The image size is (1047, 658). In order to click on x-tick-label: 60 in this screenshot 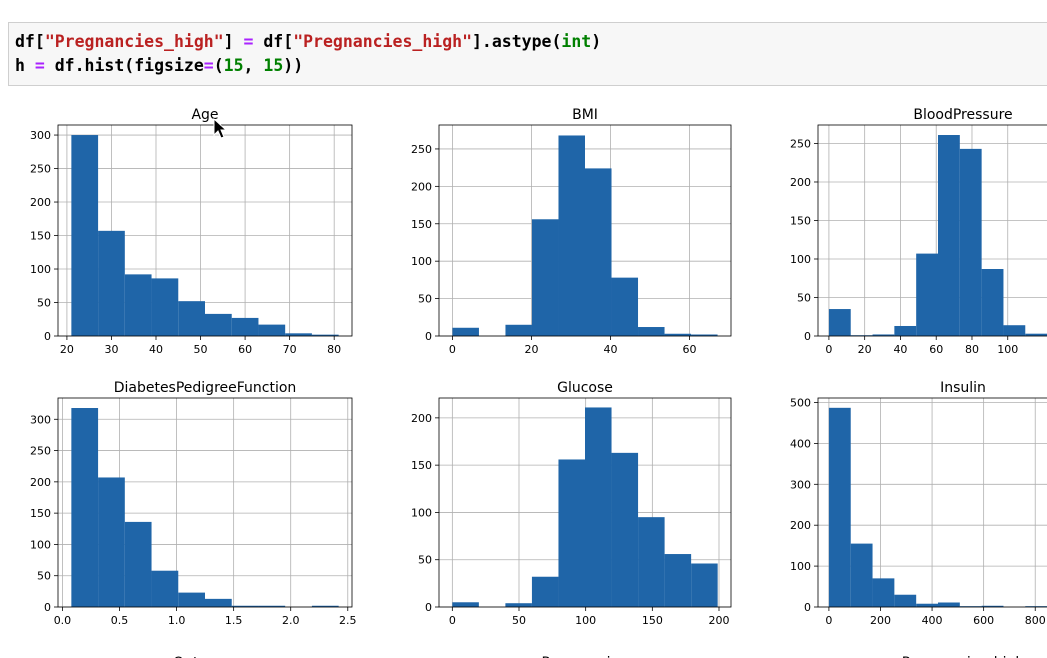, I will do `click(936, 349)`.